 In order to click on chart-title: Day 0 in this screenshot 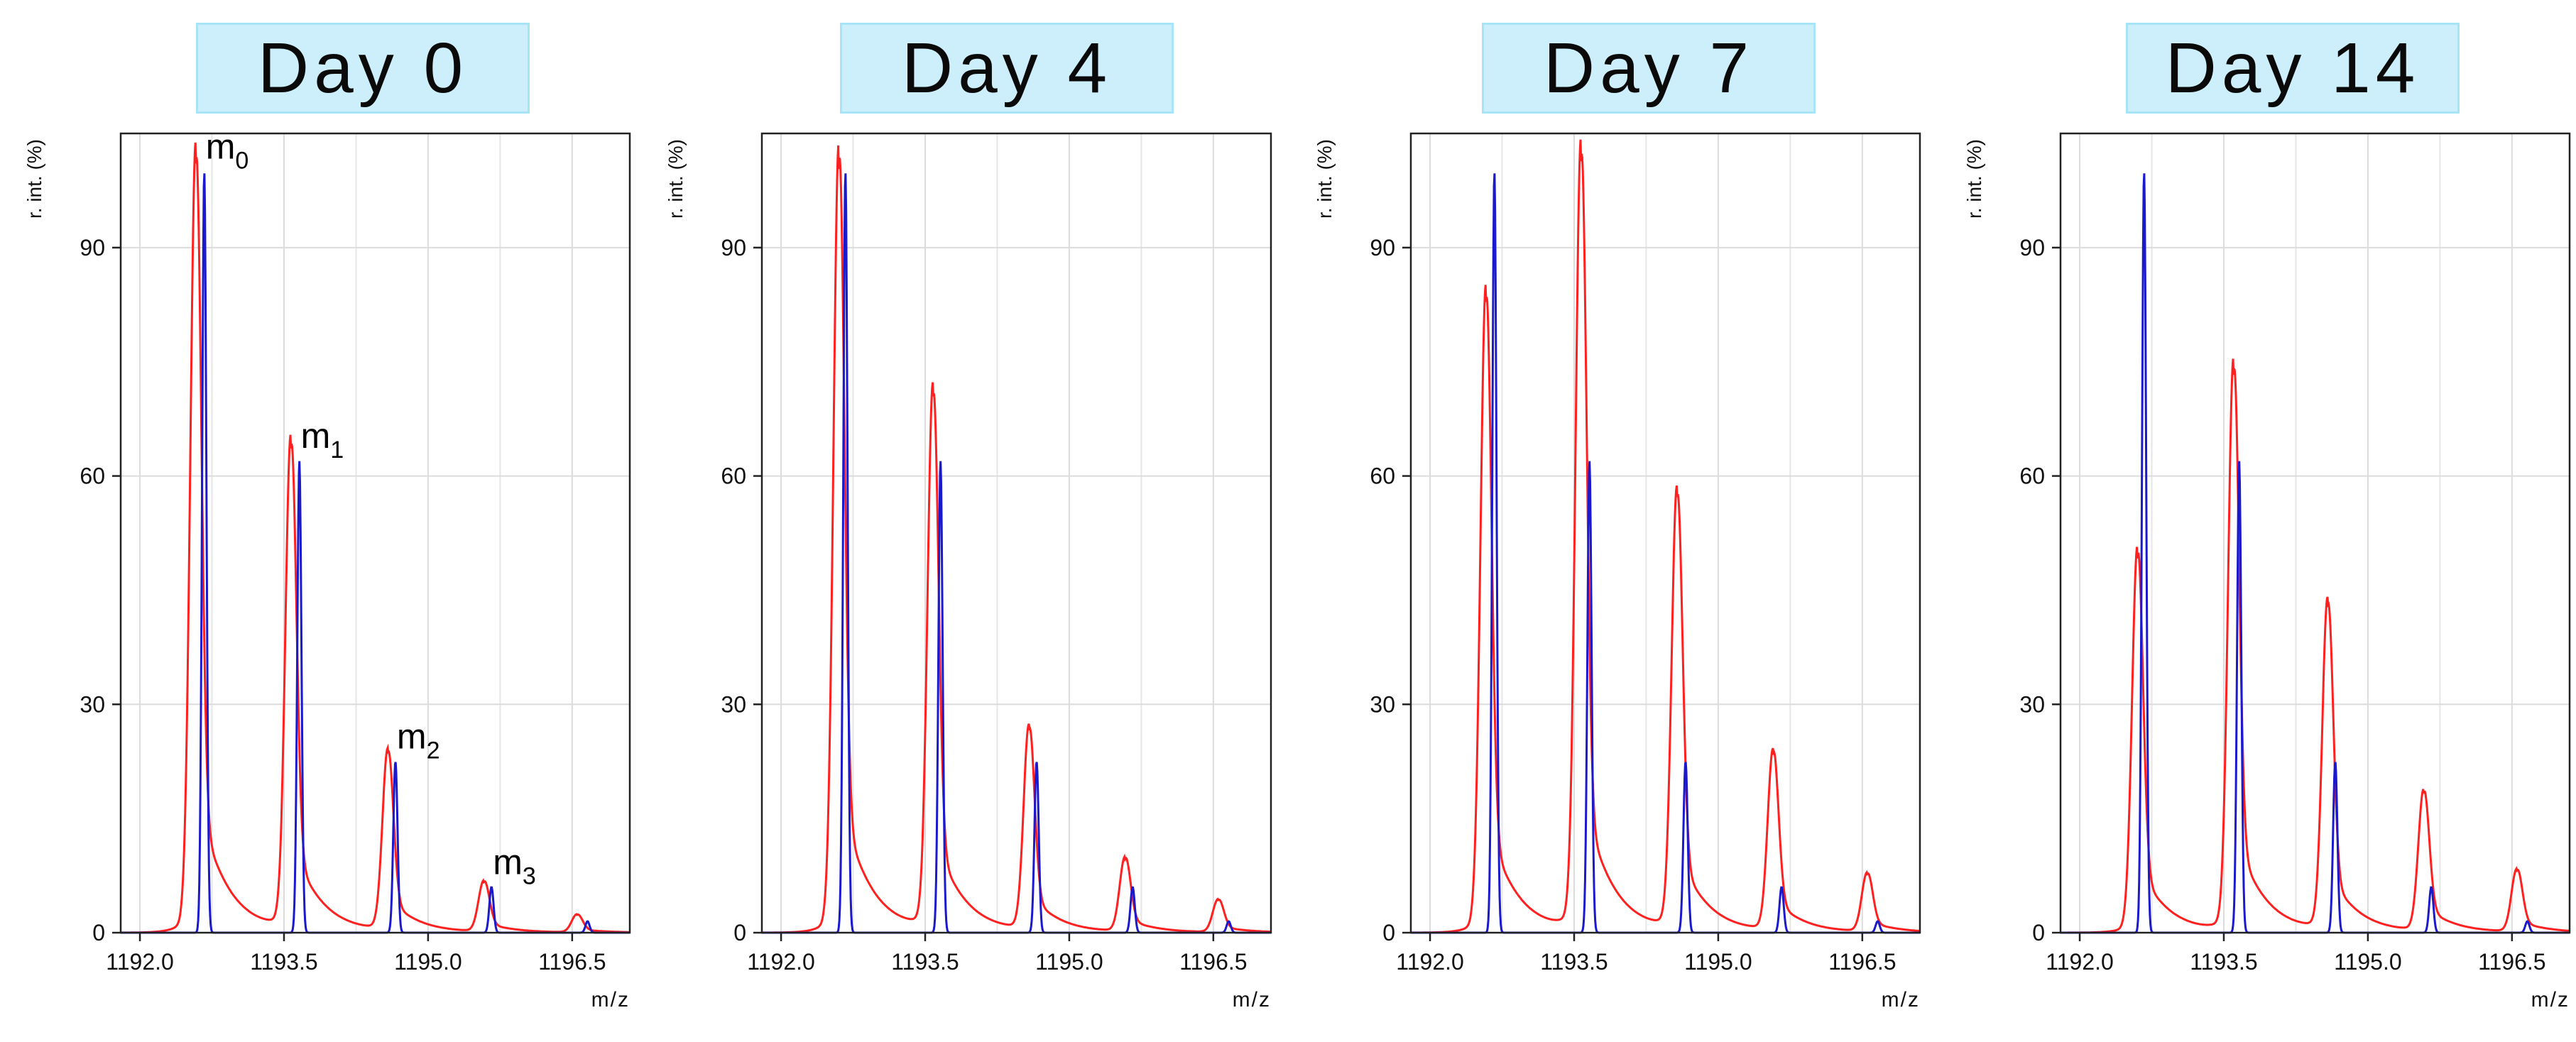, I will do `click(363, 68)`.